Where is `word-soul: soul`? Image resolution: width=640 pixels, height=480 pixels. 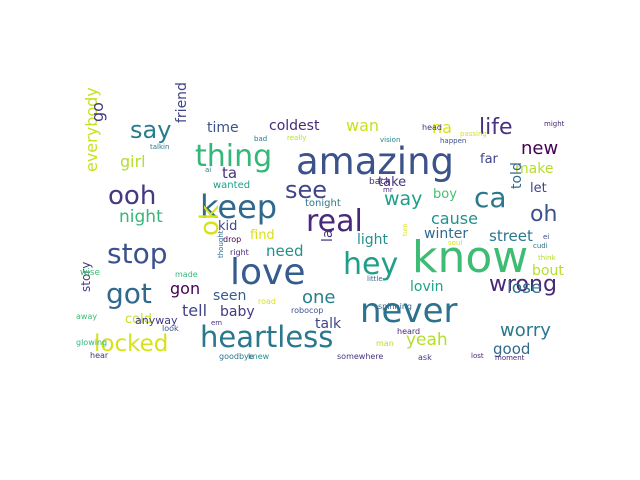 word-soul: soul is located at coordinates (455, 243).